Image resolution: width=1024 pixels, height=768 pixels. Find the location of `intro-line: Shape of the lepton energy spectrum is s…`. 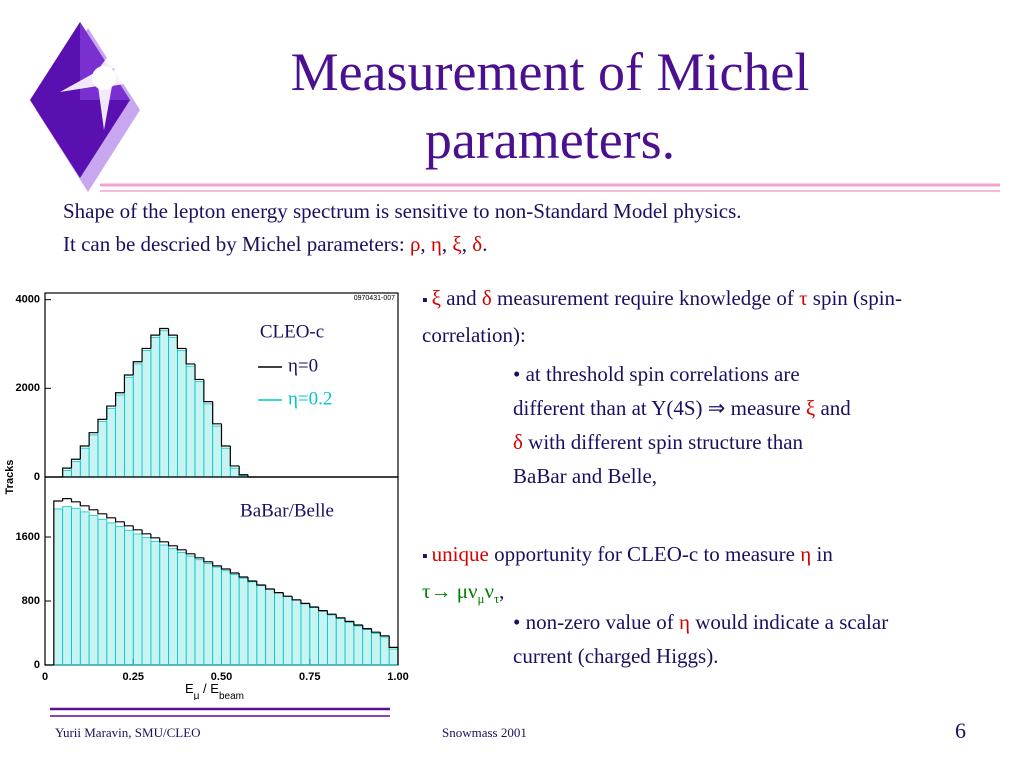

intro-line: Shape of the lepton energy spectrum is s… is located at coordinates (402, 211).